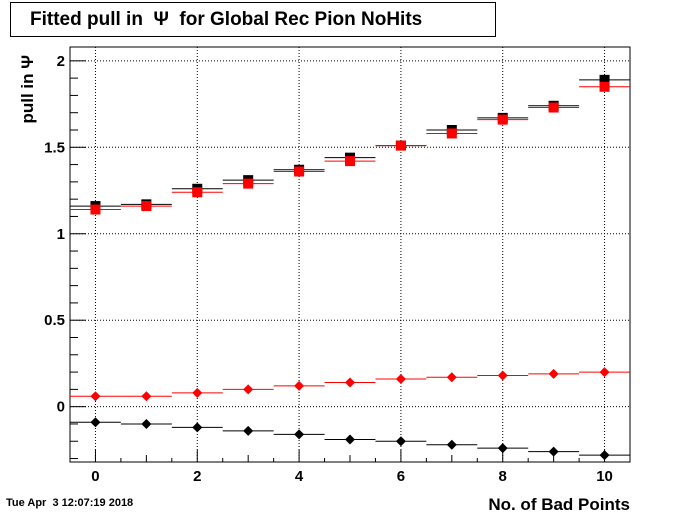 The width and height of the screenshot is (700, 514). What do you see at coordinates (604, 476) in the screenshot?
I see `x-tick-label: 10` at bounding box center [604, 476].